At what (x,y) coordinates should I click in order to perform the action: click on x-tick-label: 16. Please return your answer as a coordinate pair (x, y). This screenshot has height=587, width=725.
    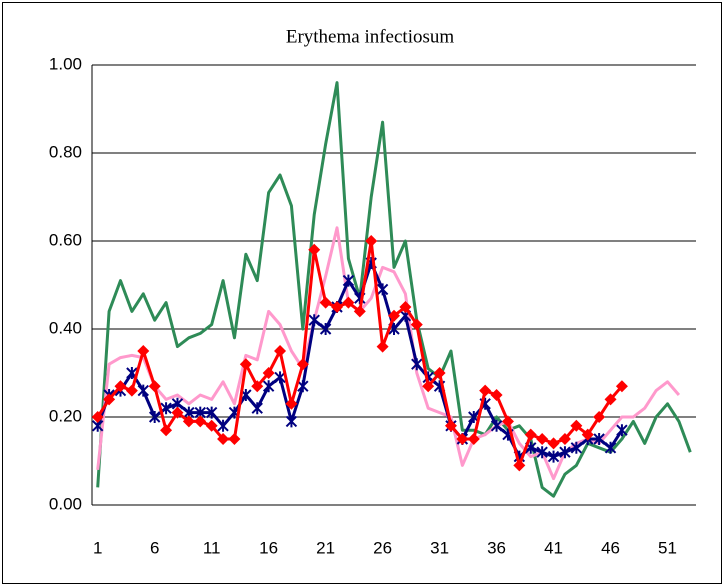
    Looking at the image, I should click on (268, 547).